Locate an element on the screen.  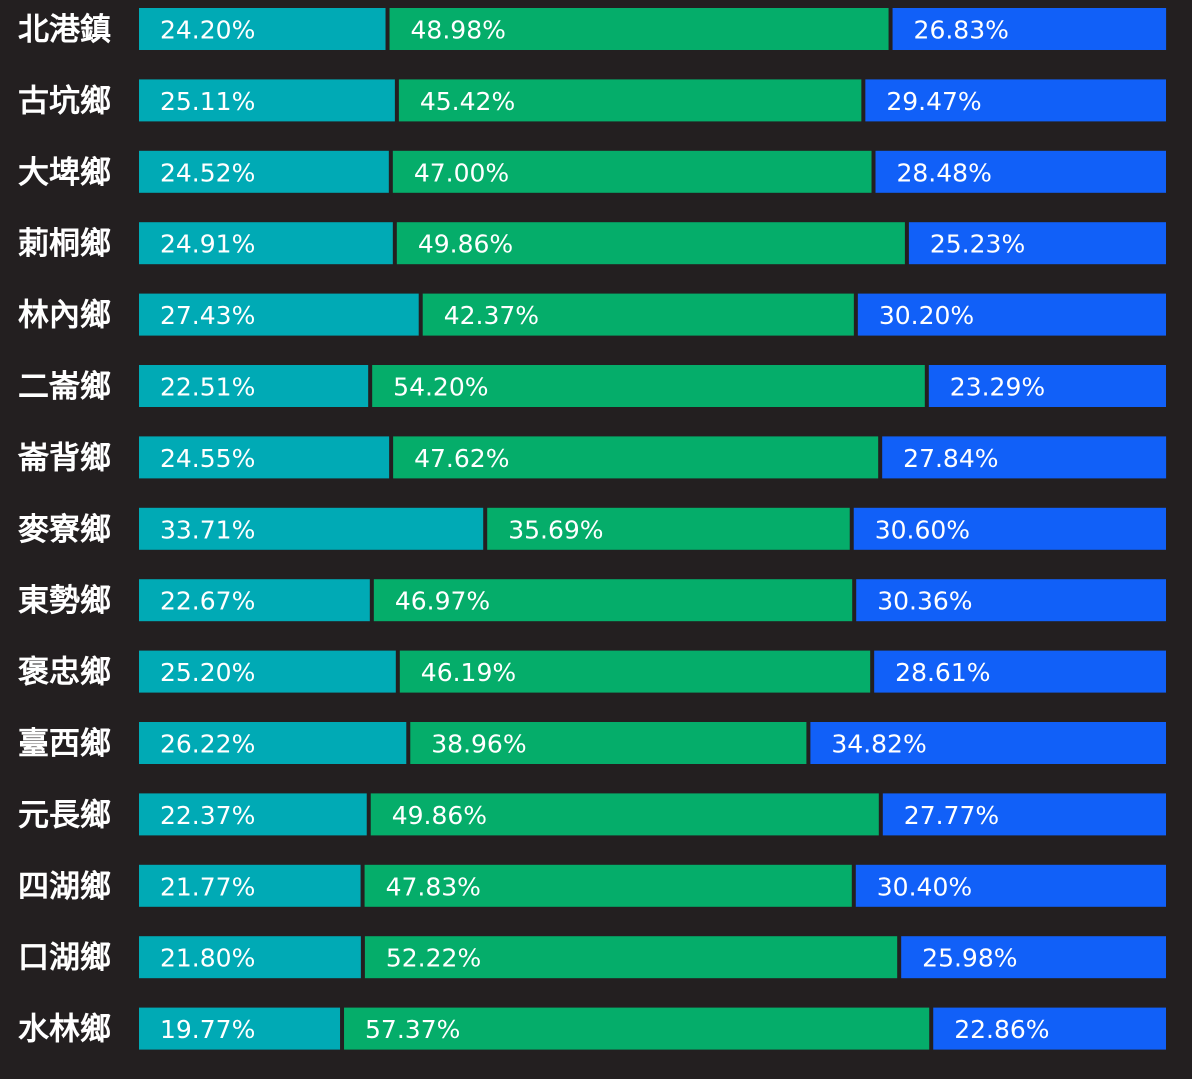
chart-row: 古坑鄉 25.11% 45.42% 29.47% is located at coordinates (592, 100).